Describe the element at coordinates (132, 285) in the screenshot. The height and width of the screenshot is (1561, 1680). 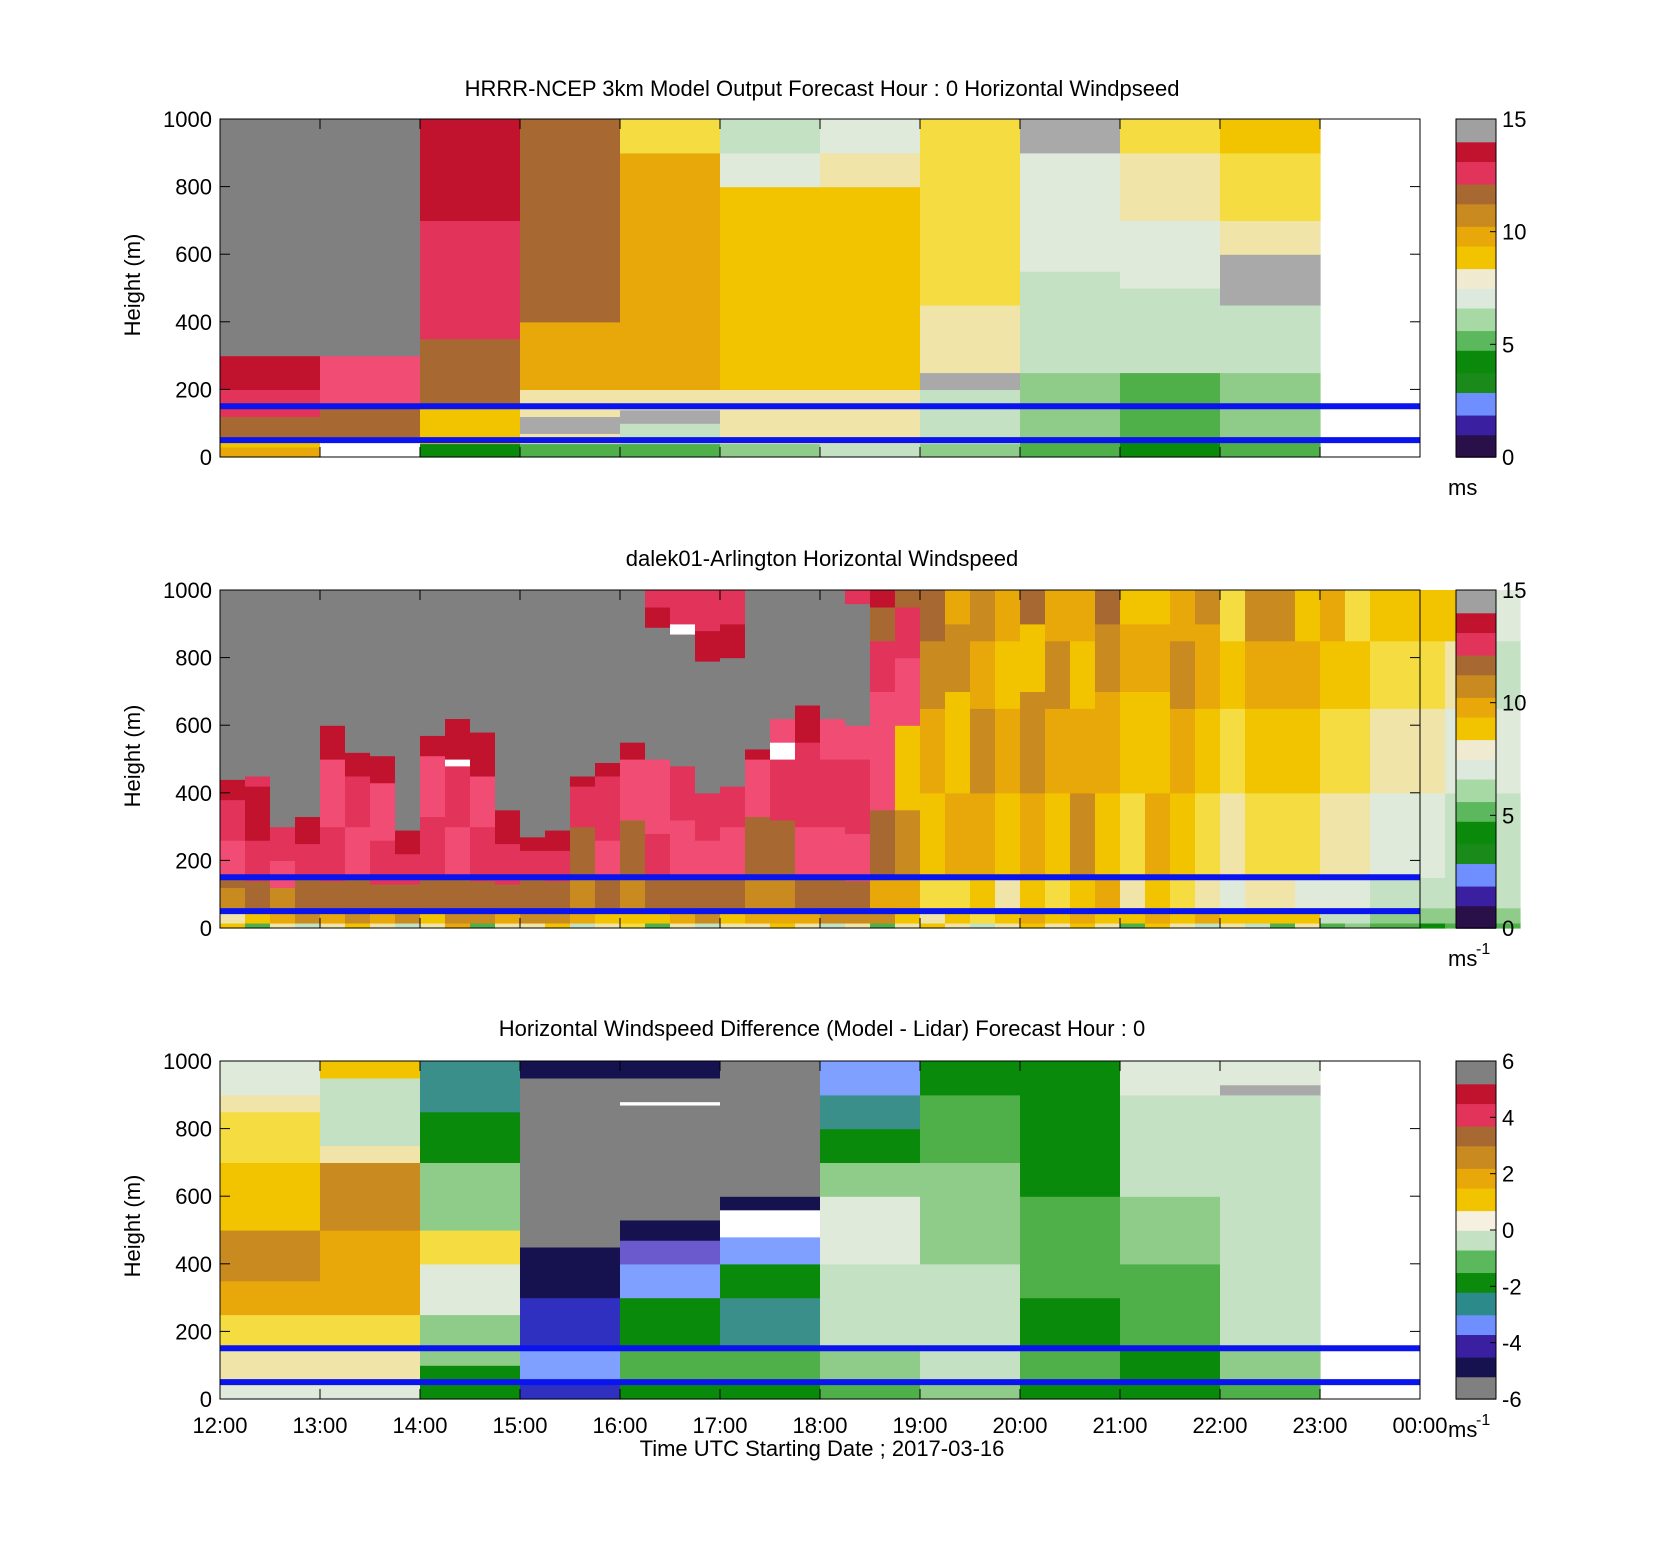
I see `panel-model-ylabel: Height (m)` at that location.